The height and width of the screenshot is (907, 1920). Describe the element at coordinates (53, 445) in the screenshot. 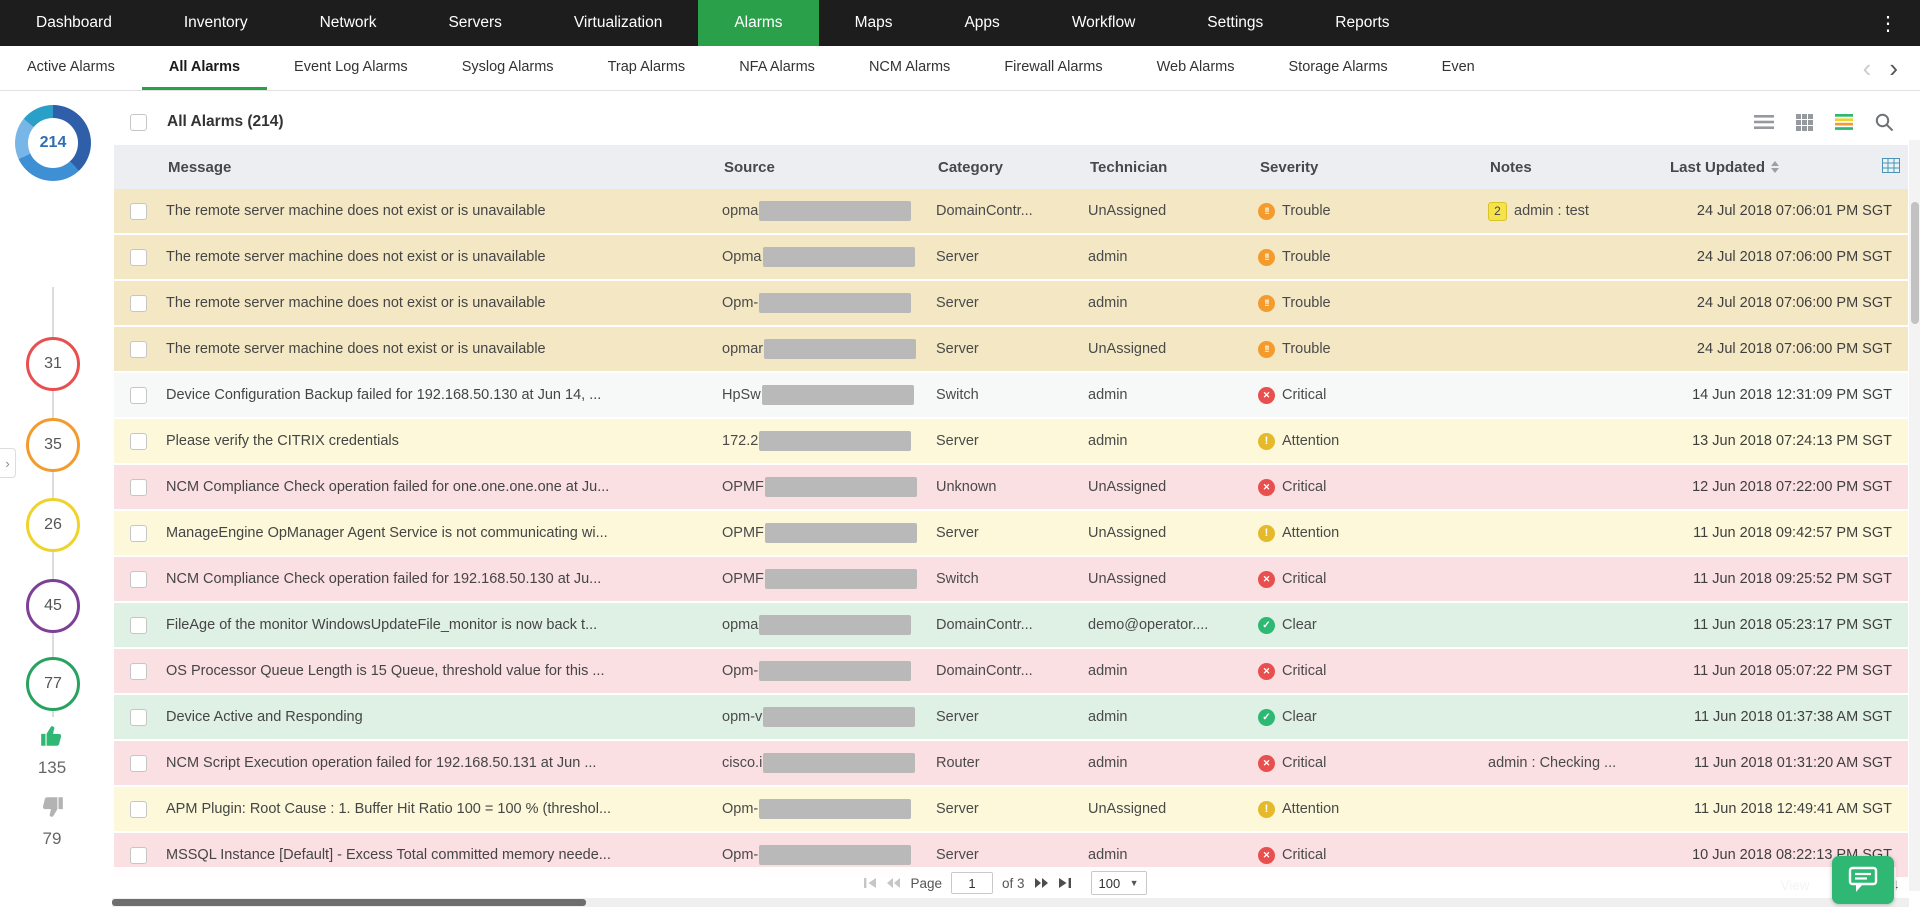

I see `severity-count-circle: 35` at that location.